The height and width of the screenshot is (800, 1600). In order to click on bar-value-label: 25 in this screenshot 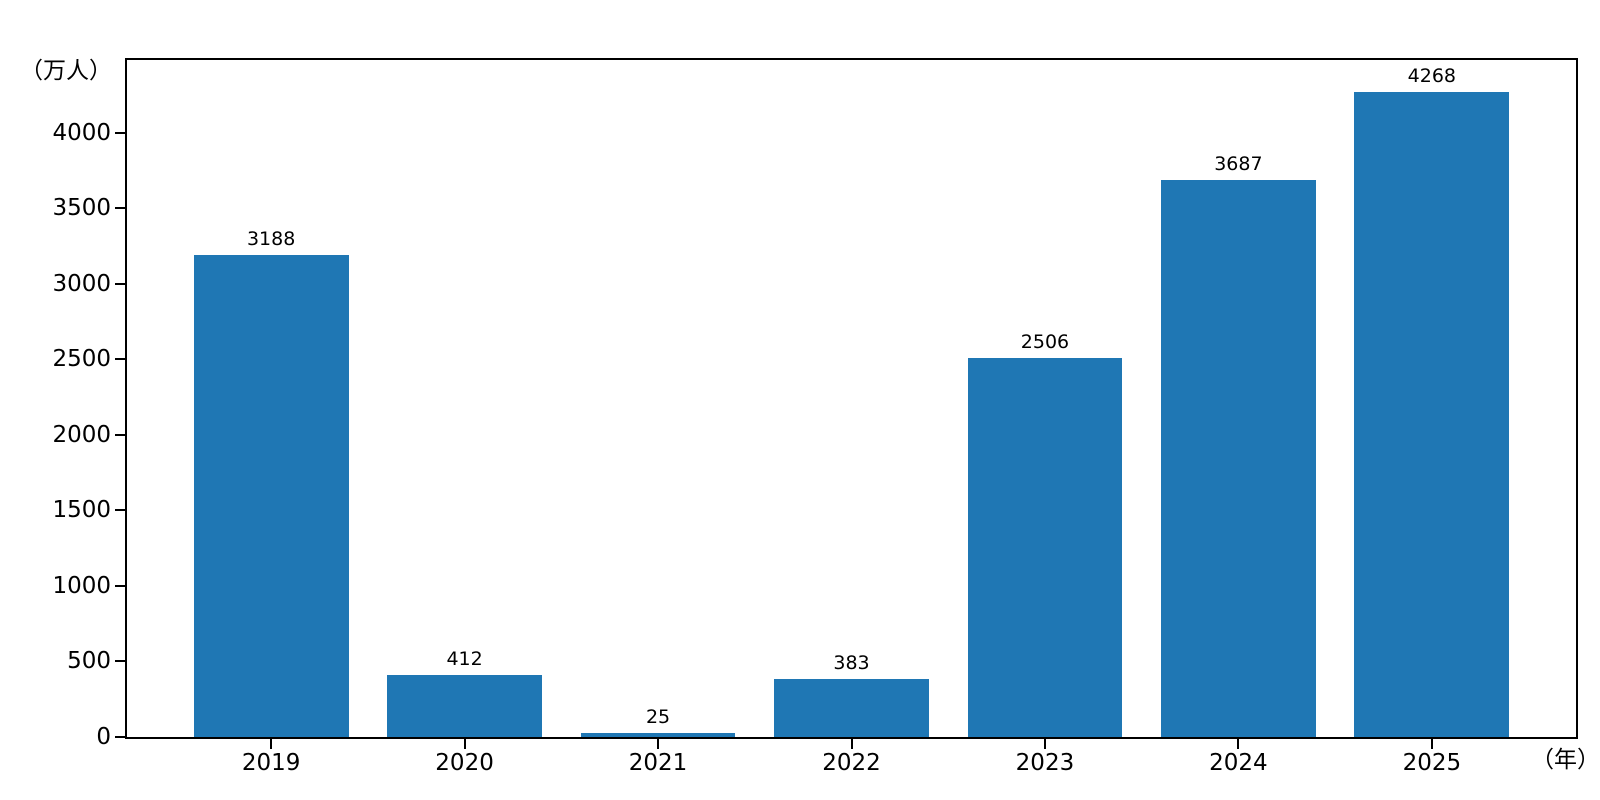, I will do `click(658, 717)`.